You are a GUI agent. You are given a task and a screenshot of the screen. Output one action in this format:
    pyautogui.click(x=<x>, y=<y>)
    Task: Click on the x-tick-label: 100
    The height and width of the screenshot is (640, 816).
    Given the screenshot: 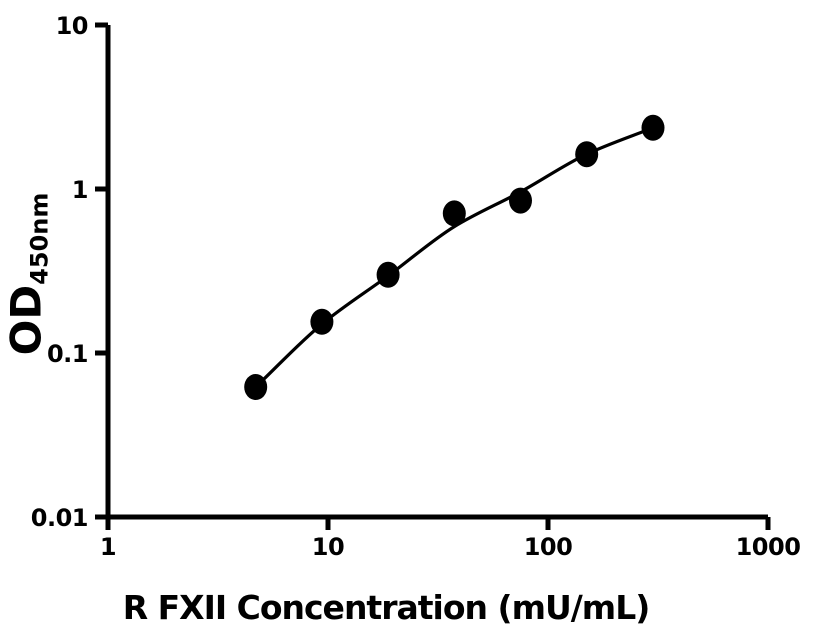 What is the action you would take?
    pyautogui.click(x=548, y=547)
    